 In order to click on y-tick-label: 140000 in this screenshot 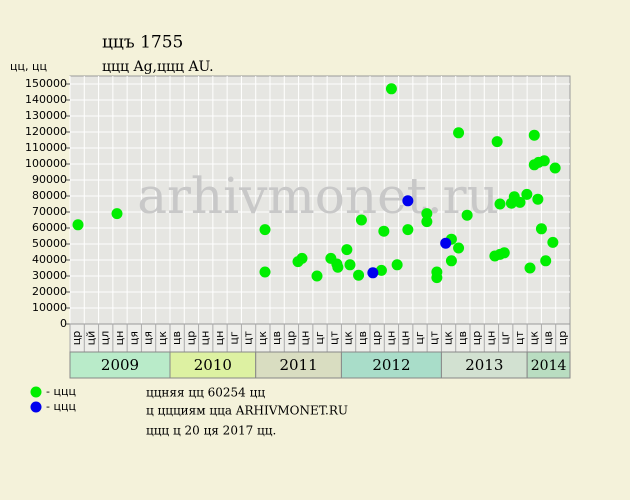, I will do `click(46, 99)`.